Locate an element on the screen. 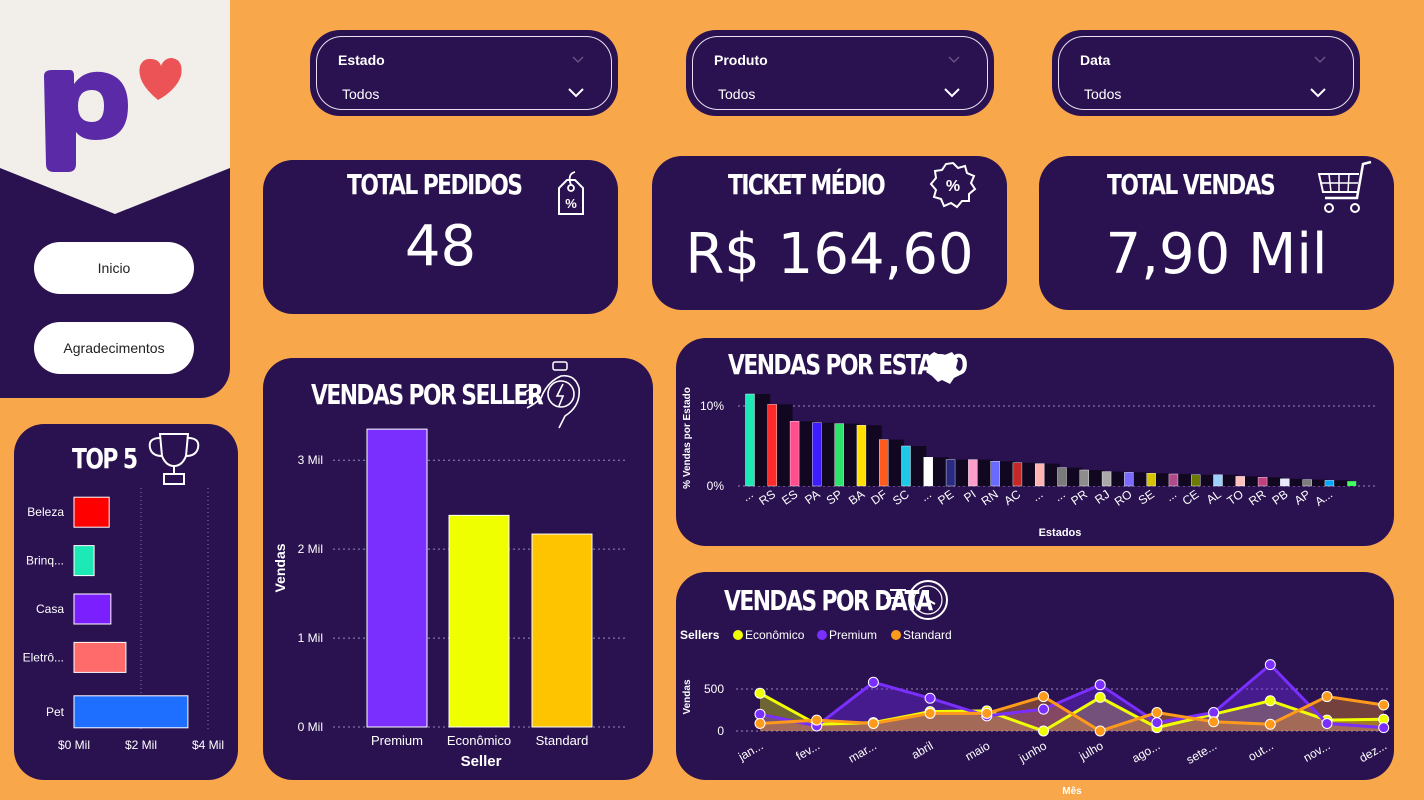  category-label: PA is located at coordinates (812, 497).